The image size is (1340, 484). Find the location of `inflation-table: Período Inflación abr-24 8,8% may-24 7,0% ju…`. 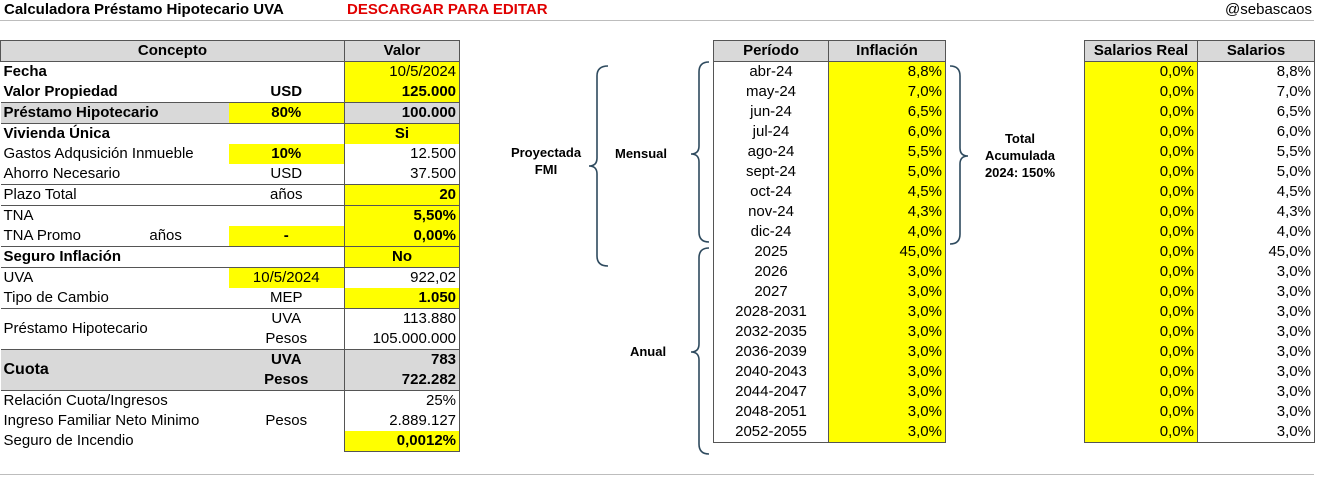

inflation-table: Período Inflación abr-24 8,8% may-24 7,0% ju… is located at coordinates (829, 241).